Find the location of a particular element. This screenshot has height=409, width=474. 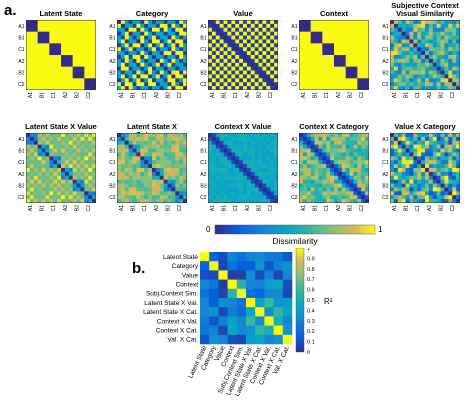

col-tick-label: C1 is located at coordinates (236, 95).